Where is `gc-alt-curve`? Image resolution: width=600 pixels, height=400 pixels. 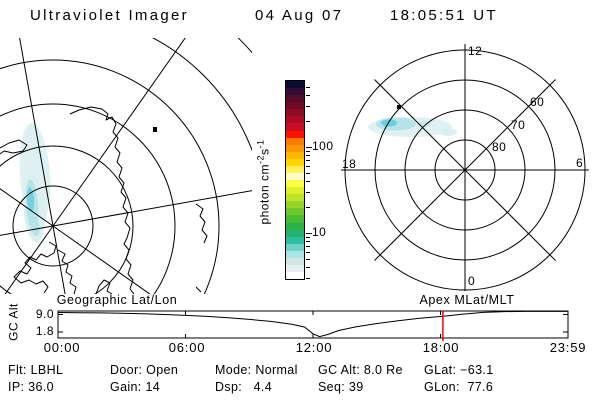 gc-alt-curve is located at coordinates (313, 324).